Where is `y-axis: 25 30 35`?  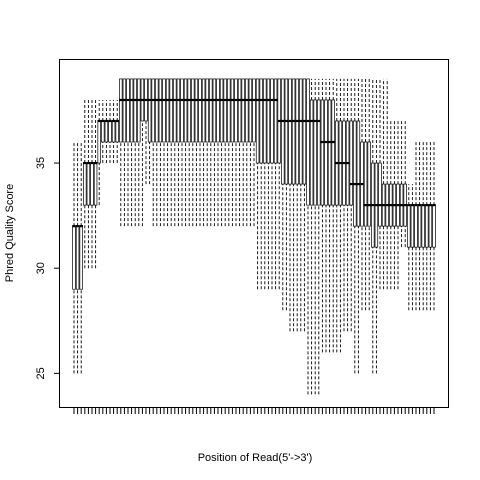 y-axis: 25 30 35 is located at coordinates (47, 268).